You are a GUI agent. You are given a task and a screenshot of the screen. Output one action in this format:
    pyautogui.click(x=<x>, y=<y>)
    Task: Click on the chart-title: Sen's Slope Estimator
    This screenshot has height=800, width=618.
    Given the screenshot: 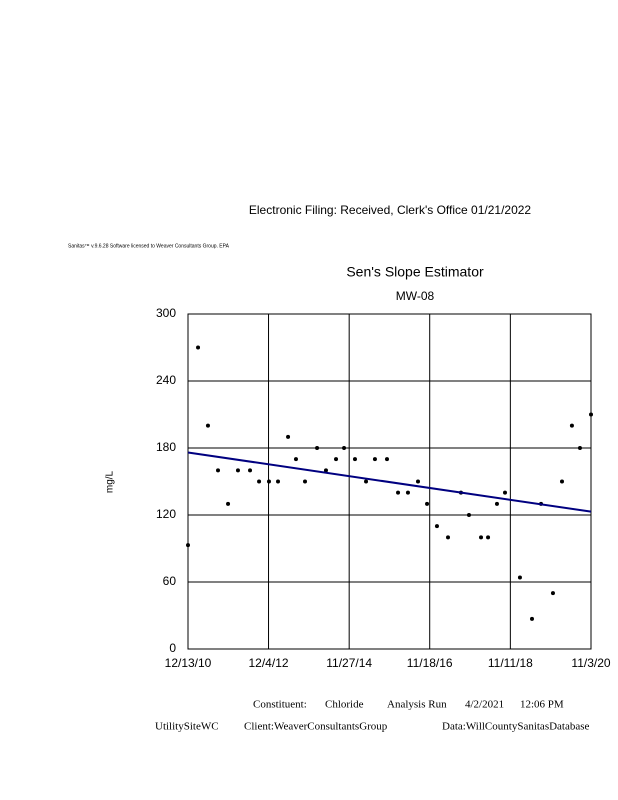 What is the action you would take?
    pyautogui.click(x=415, y=272)
    